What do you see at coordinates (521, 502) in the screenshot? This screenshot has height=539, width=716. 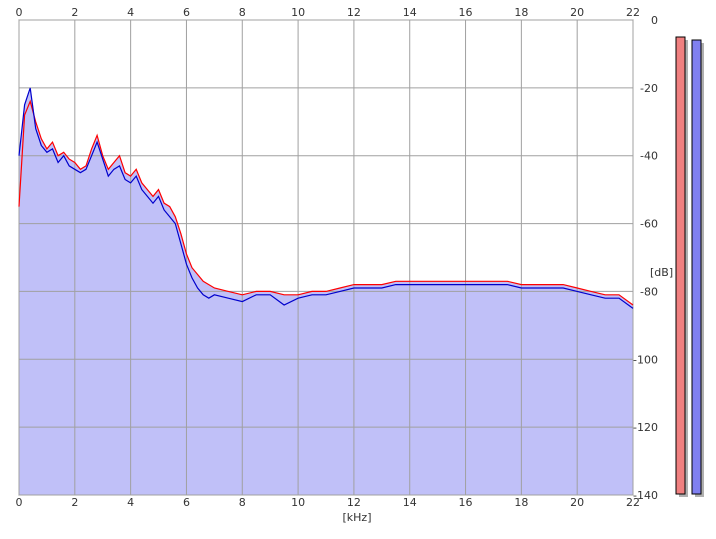 I see `x-tick-label-bottom: 18` at bounding box center [521, 502].